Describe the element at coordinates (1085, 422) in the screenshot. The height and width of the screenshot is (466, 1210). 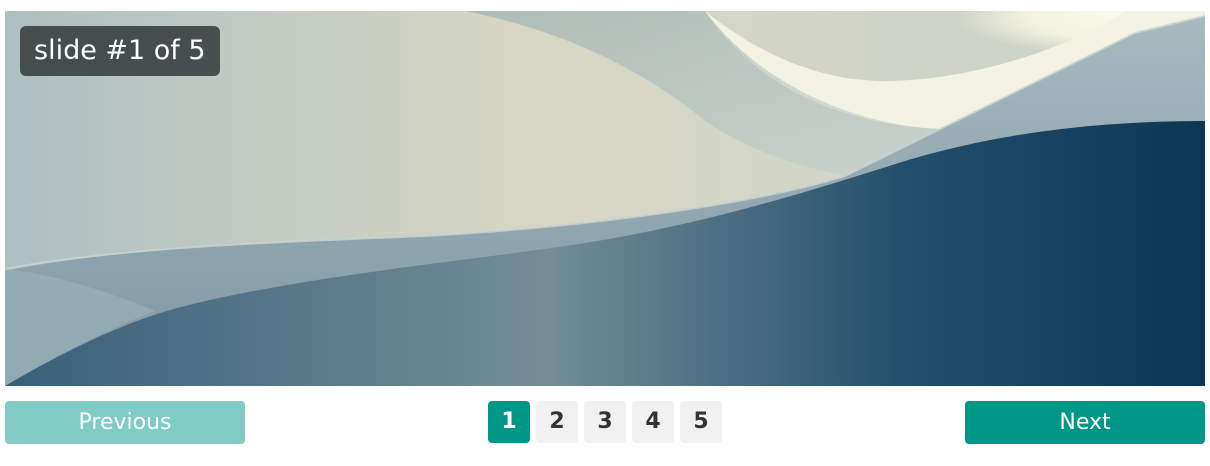
I see `next-button: Next` at that location.